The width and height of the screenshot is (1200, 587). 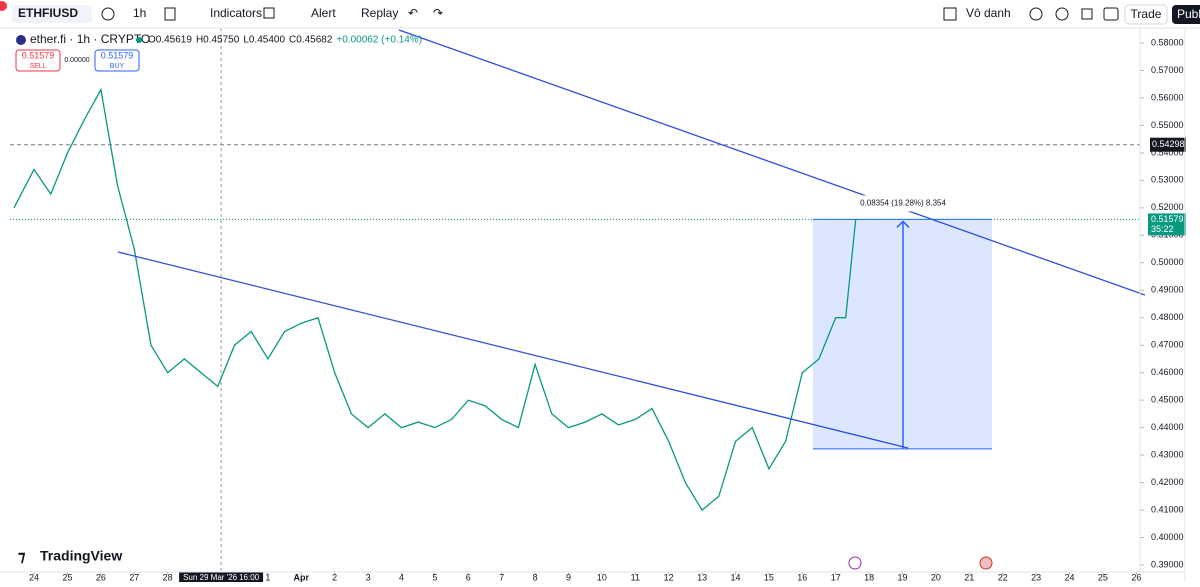 What do you see at coordinates (1167, 207) in the screenshot?
I see `y-tick-label: 0.52000` at bounding box center [1167, 207].